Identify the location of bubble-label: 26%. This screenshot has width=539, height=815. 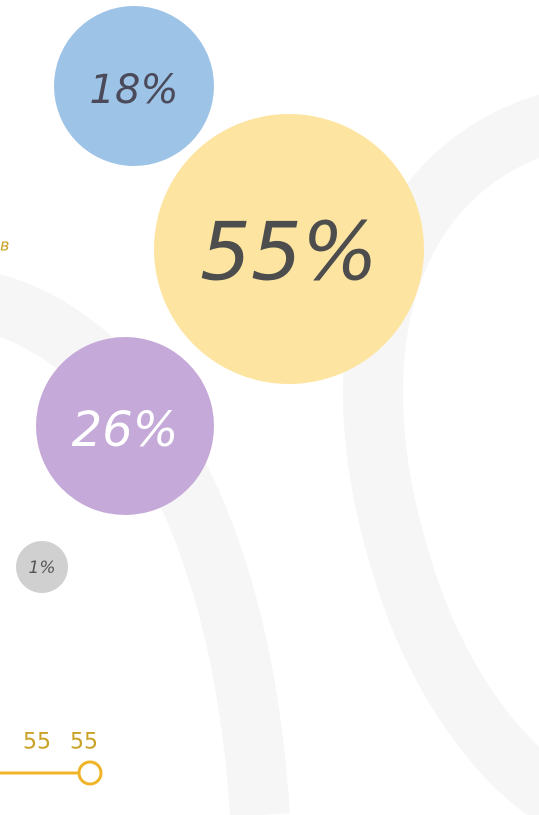
(125, 430).